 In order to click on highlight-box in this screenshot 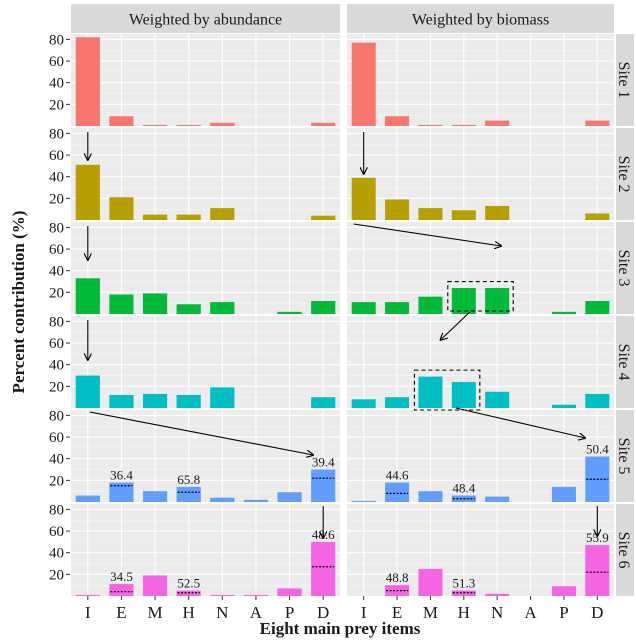, I will do `click(447, 390)`.